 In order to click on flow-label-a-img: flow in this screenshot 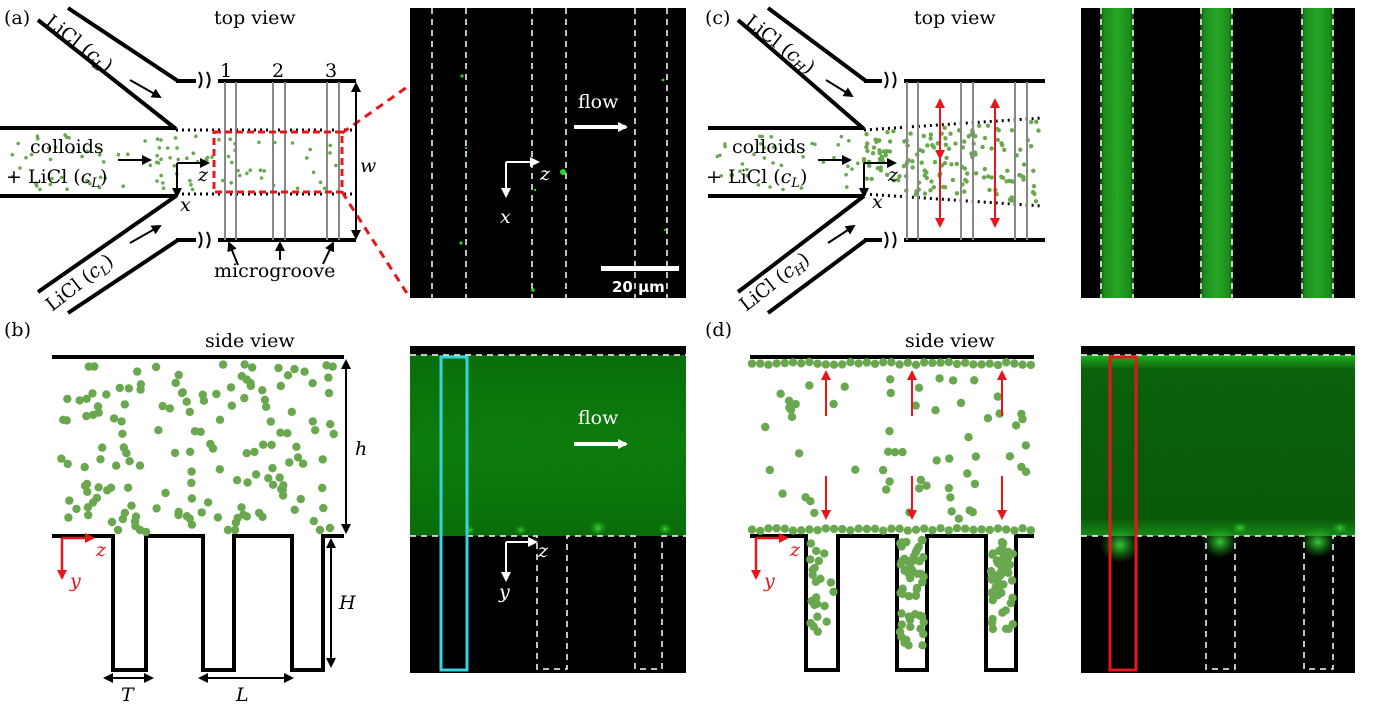, I will do `click(598, 102)`.